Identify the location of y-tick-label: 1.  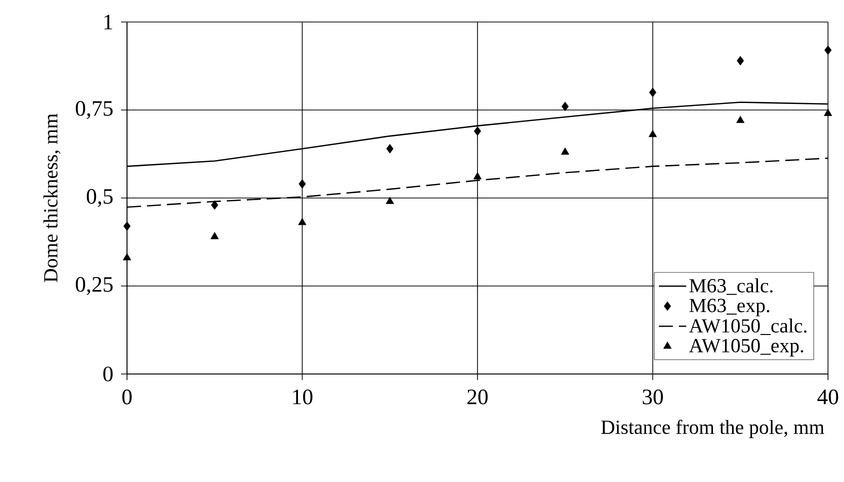
(108, 22).